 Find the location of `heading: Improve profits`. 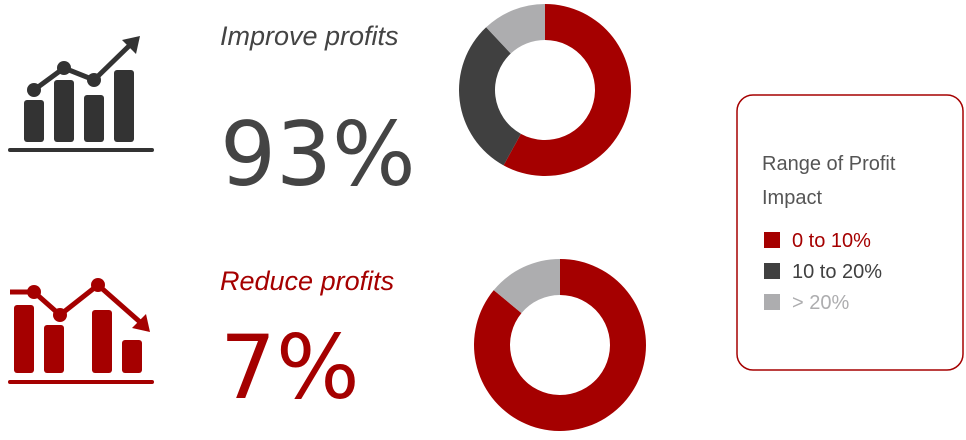

heading: Improve profits is located at coordinates (309, 36).